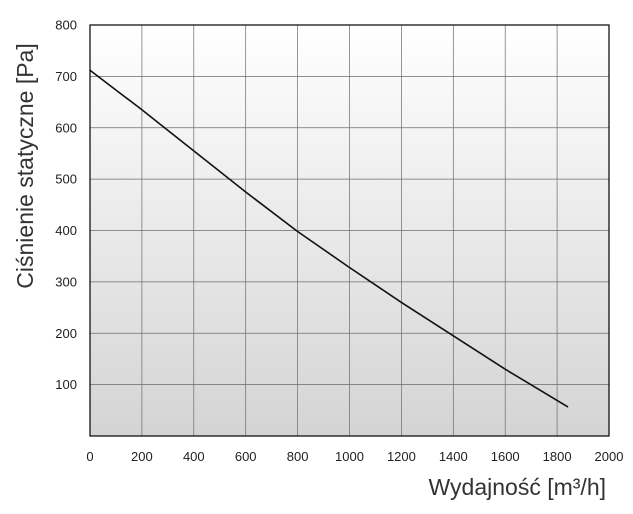 Image resolution: width=633 pixels, height=514 pixels. What do you see at coordinates (66, 333) in the screenshot?
I see `y-tick-label: 200` at bounding box center [66, 333].